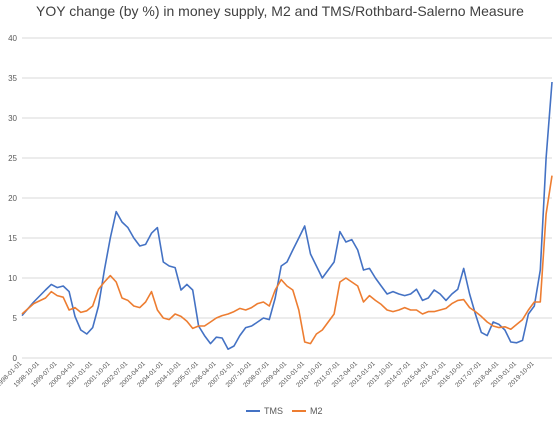 The height and width of the screenshot is (423, 560). I want to click on y-tick-label: 25, so click(12, 158).